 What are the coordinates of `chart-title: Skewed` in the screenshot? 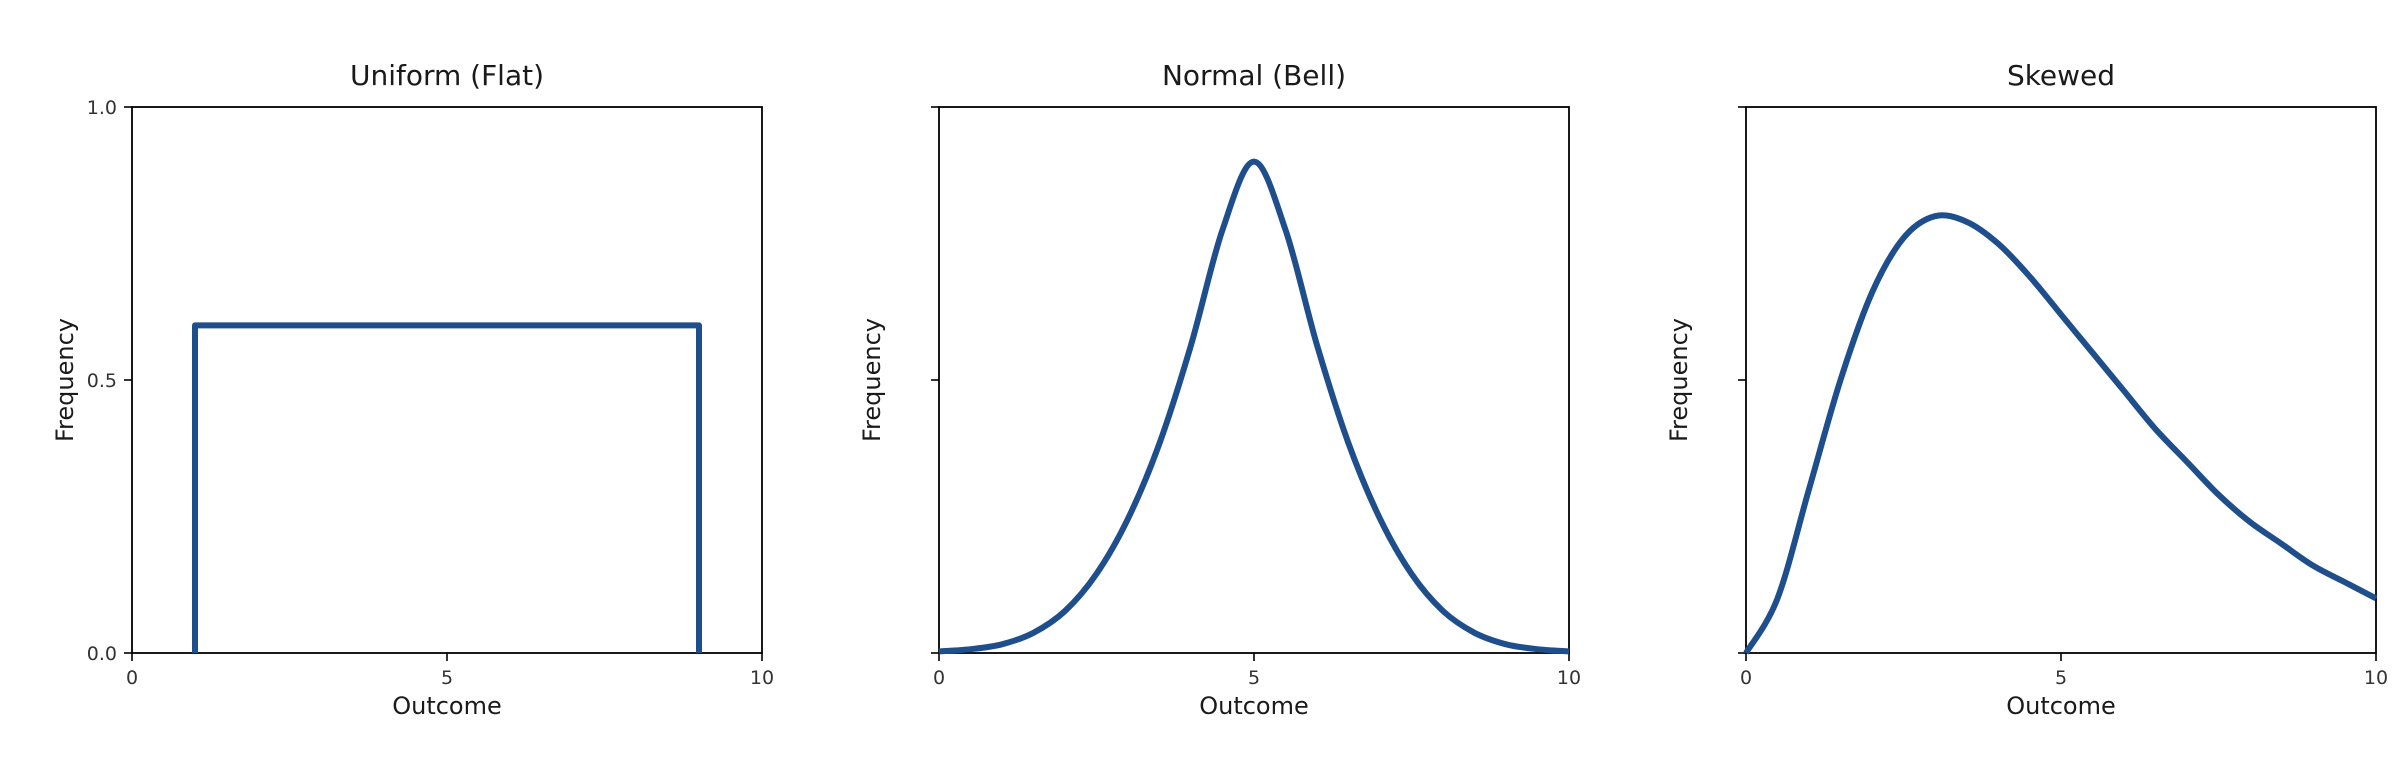 It's located at (2061, 75).